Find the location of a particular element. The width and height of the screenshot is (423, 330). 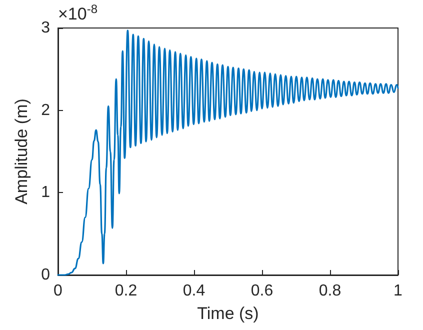

x-tick-label: 0.2 is located at coordinates (126, 291).